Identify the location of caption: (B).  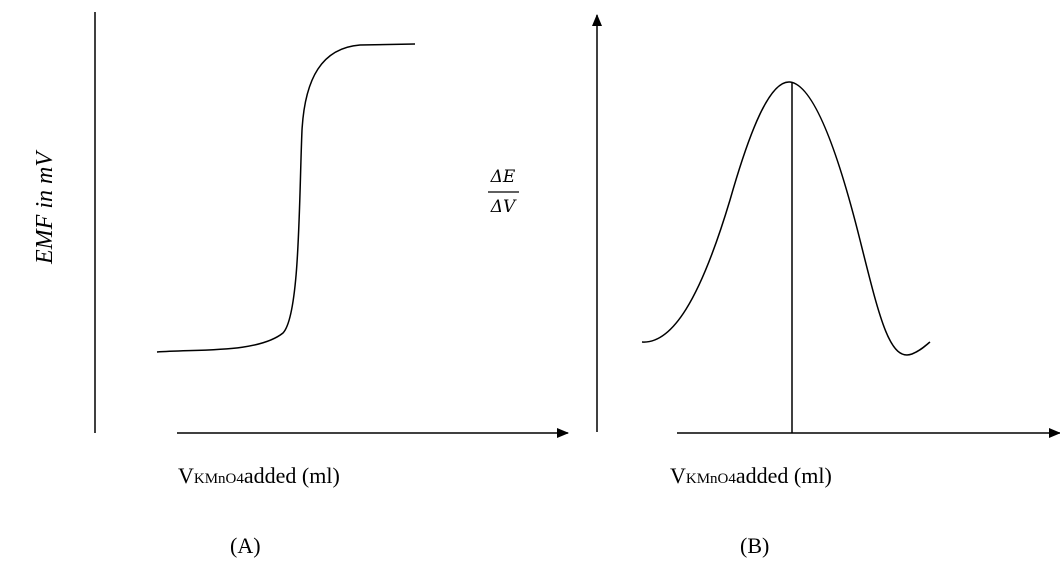
(754, 545).